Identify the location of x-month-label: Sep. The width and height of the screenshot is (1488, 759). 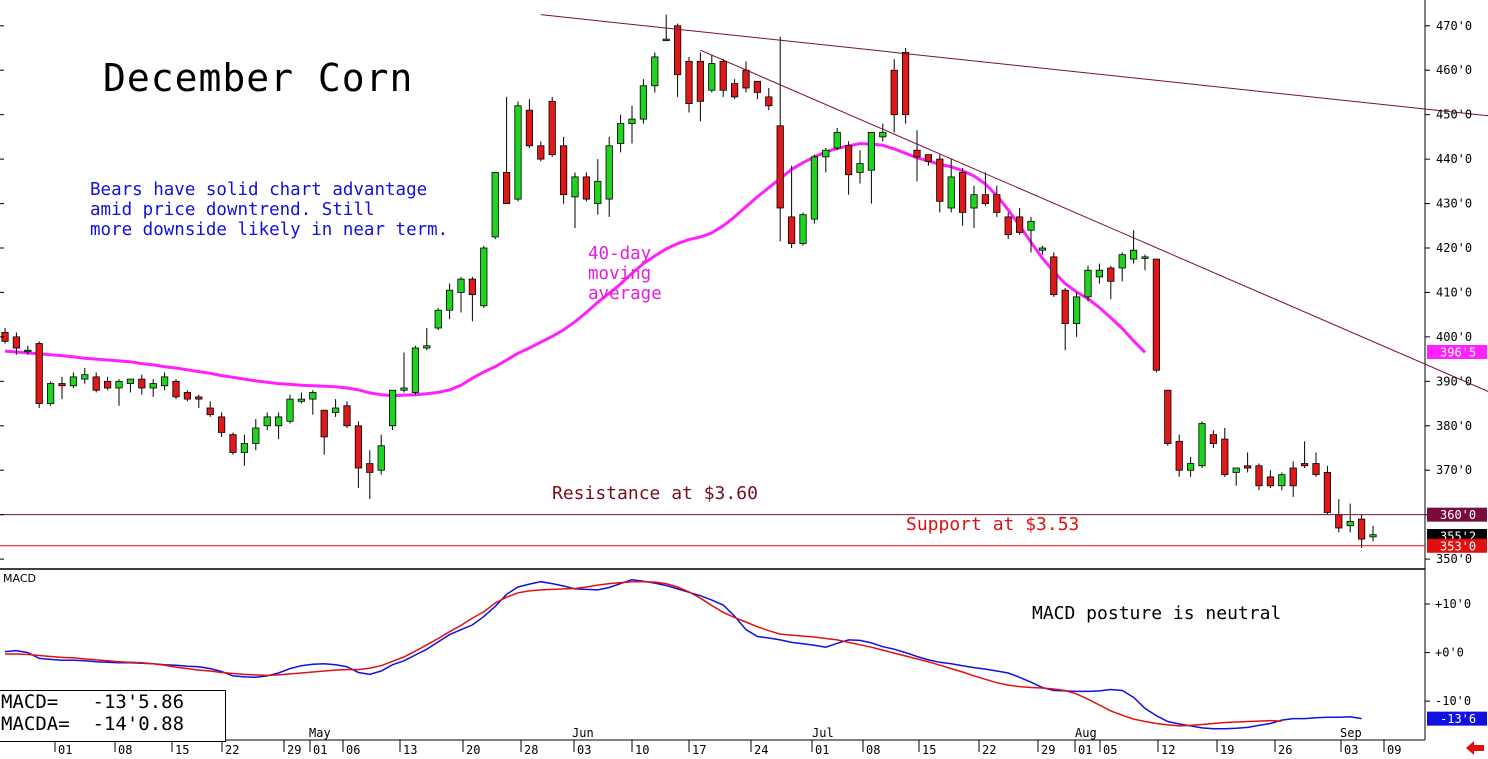
(1351, 733).